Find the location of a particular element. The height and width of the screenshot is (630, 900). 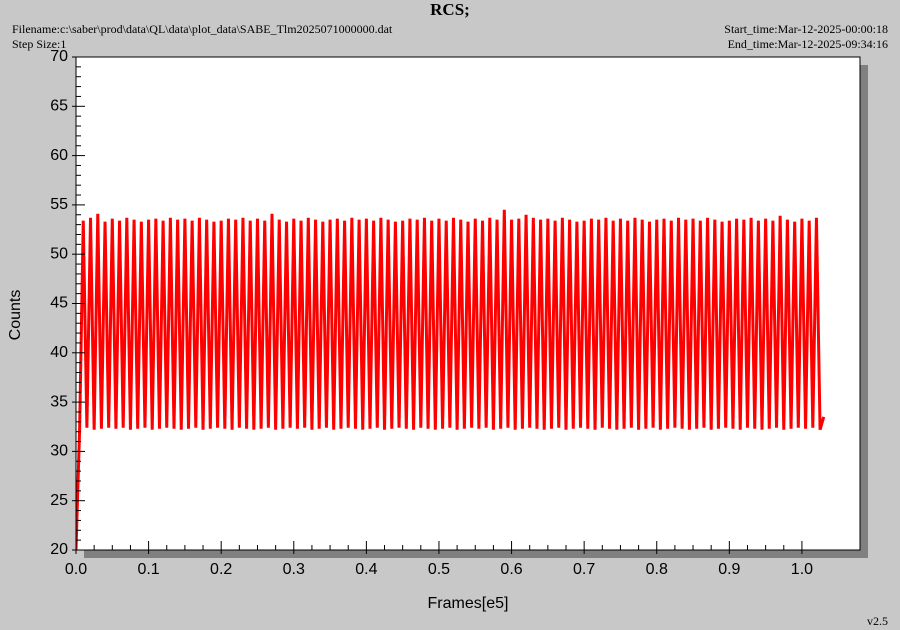

x-tick-label: 0.7 is located at coordinates (584, 569).